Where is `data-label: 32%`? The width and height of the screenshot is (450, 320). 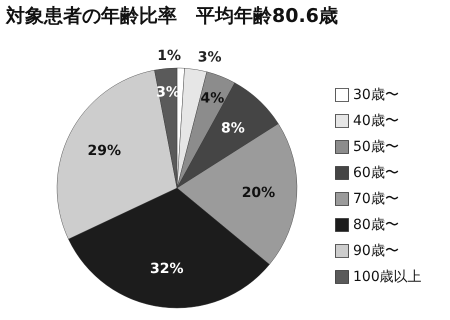
data-label: 32% is located at coordinates (167, 268).